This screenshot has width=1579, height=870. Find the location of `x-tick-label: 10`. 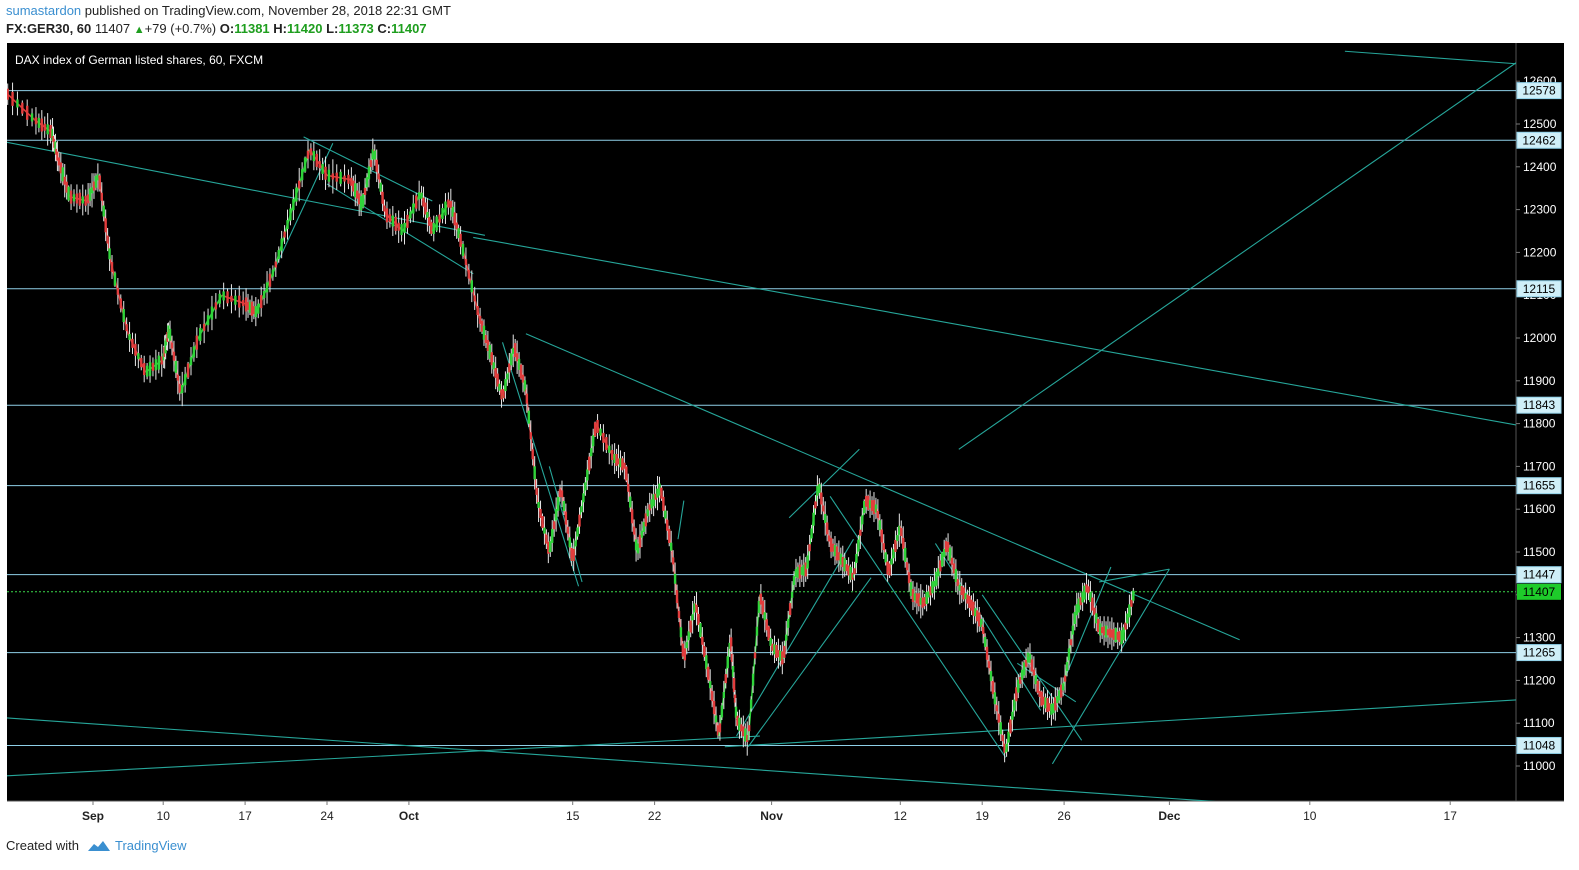

x-tick-label: 10 is located at coordinates (1310, 816).